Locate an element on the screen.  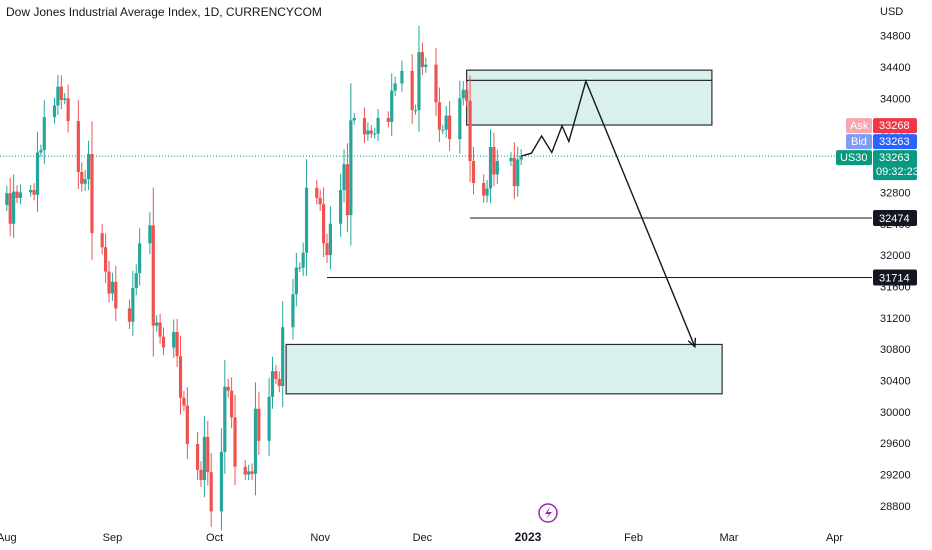
us30-countdown: 09:32:23 is located at coordinates (897, 172).